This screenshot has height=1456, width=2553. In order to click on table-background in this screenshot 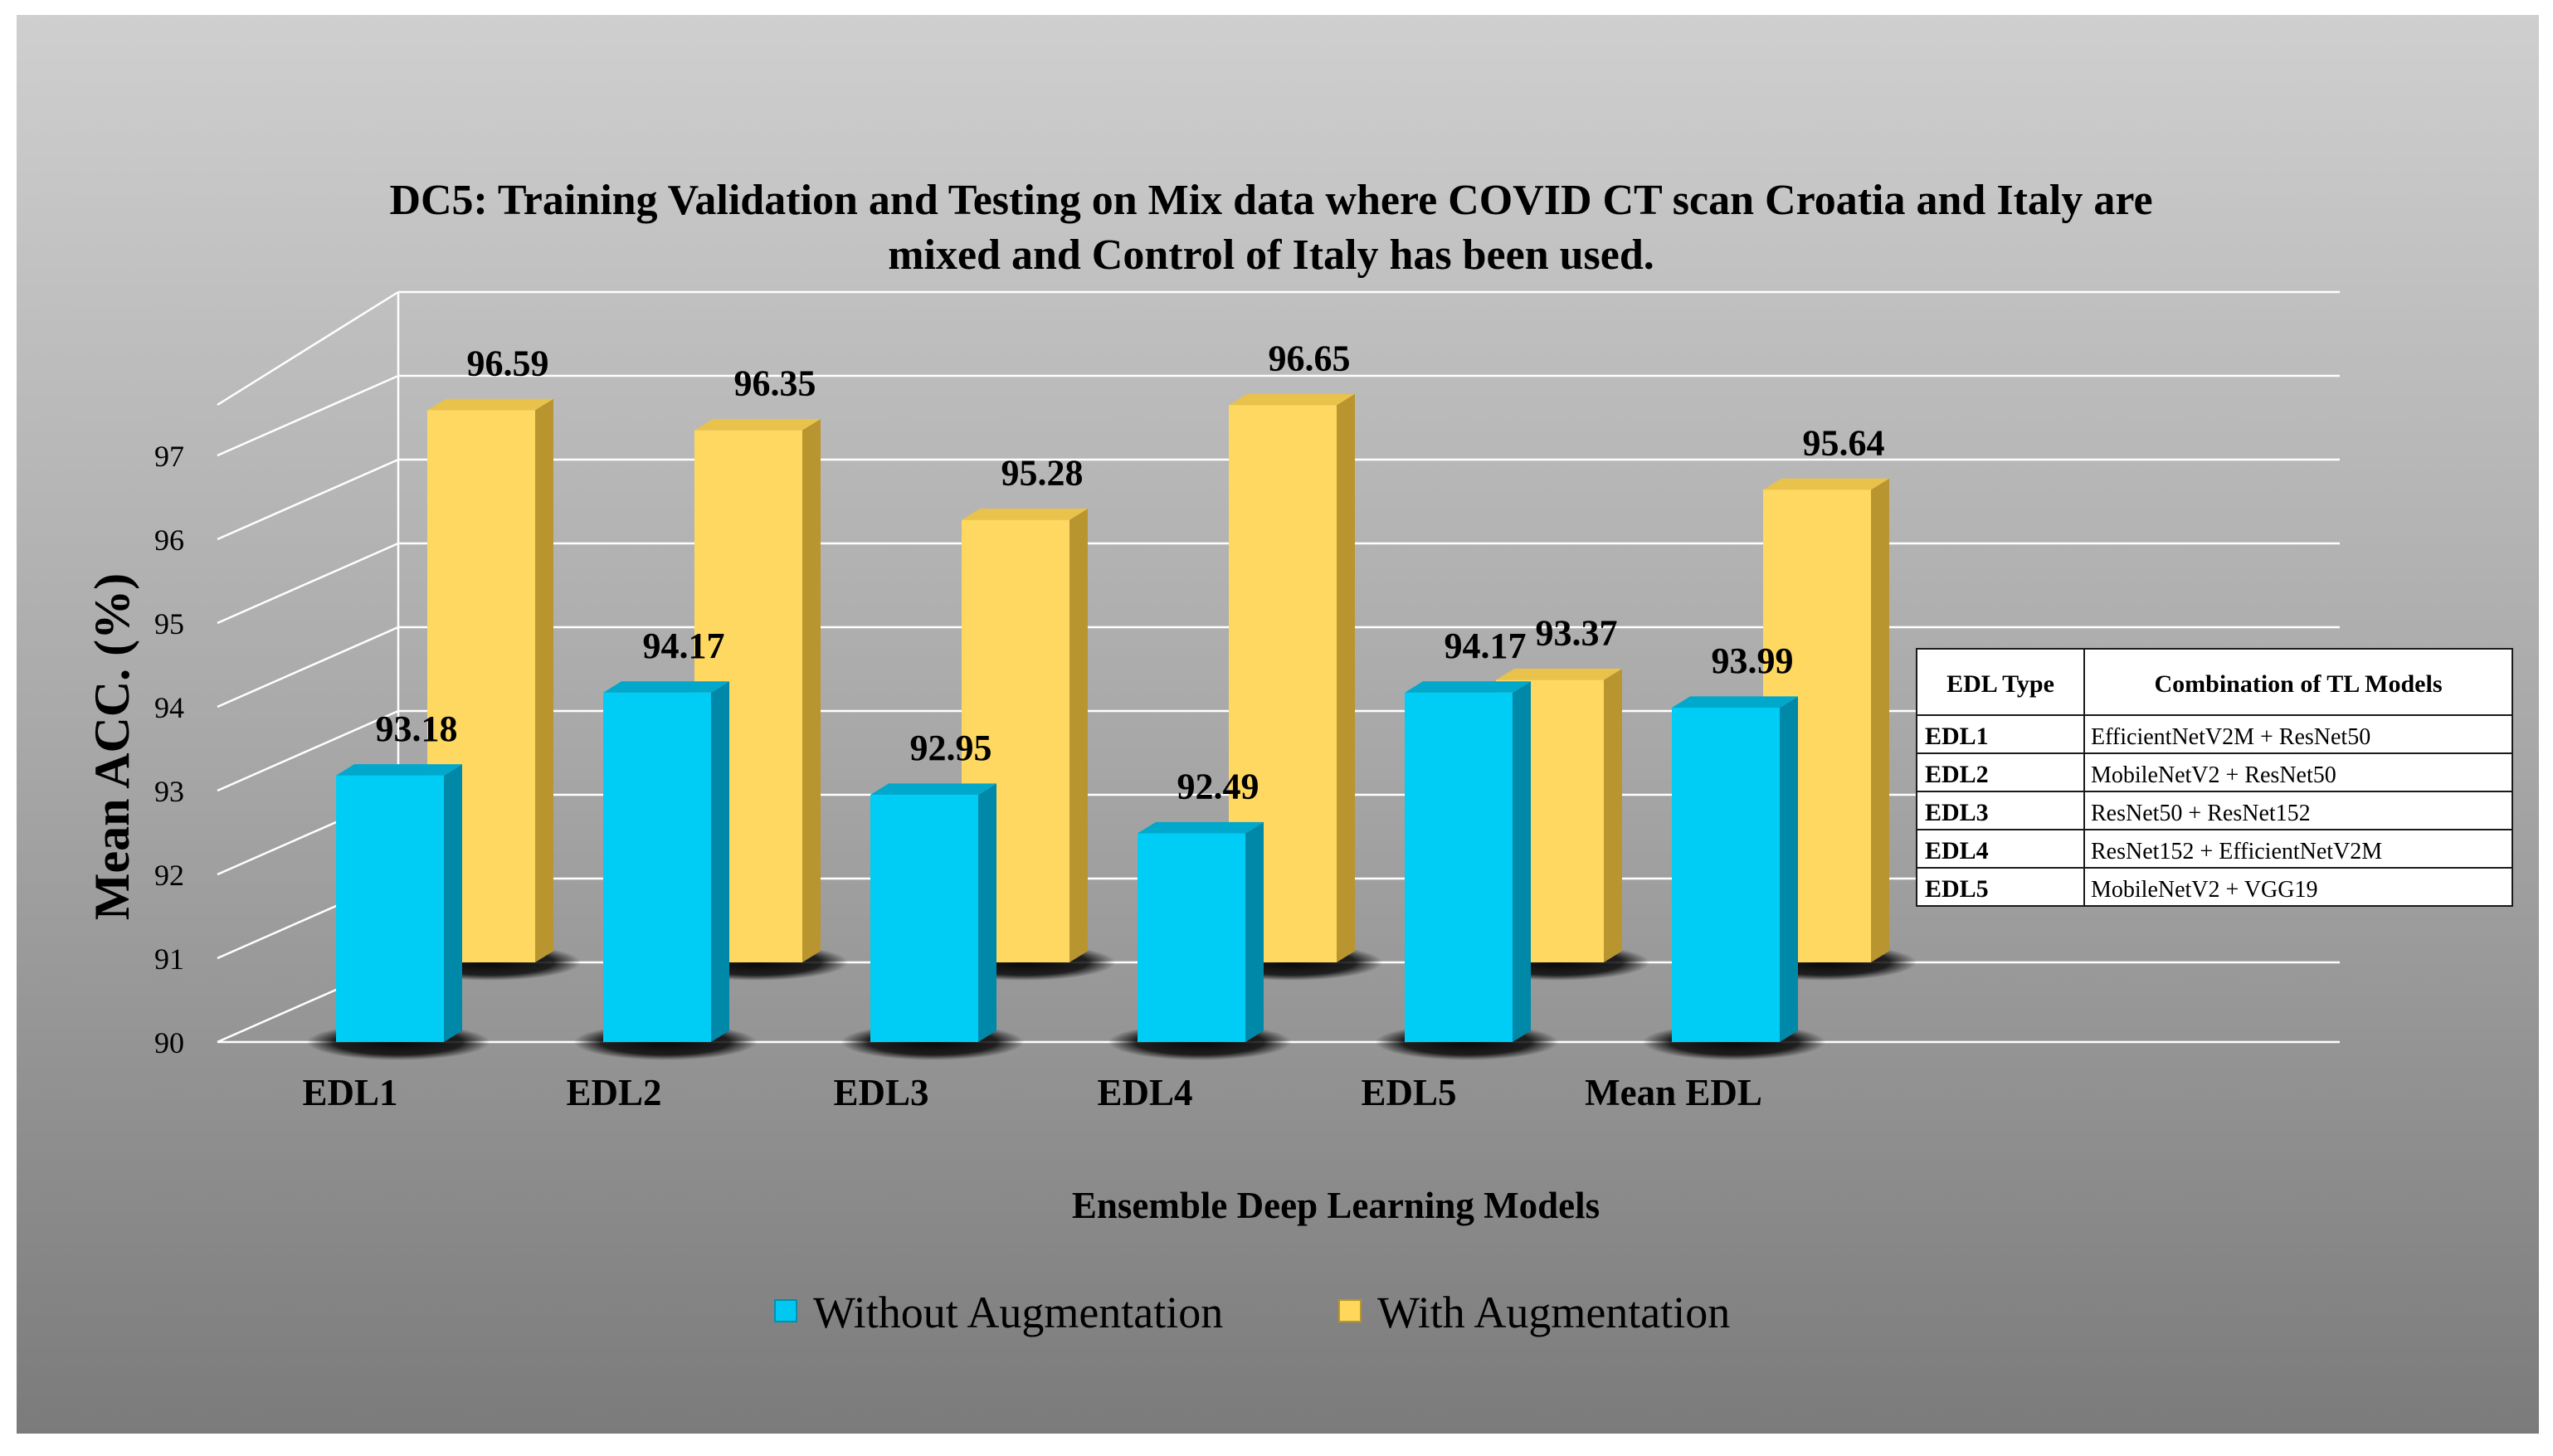, I will do `click(2214, 777)`.